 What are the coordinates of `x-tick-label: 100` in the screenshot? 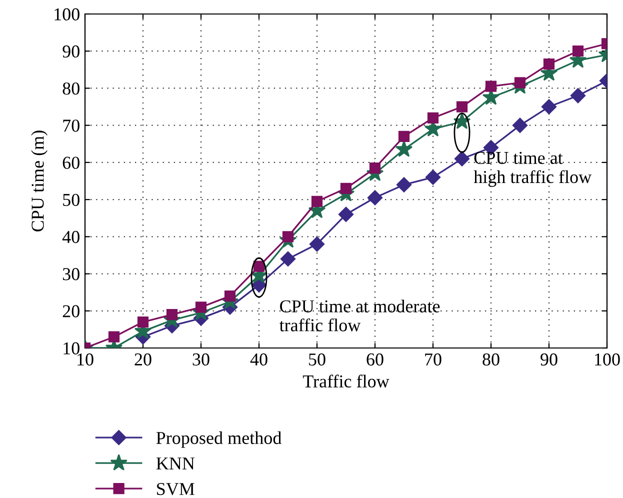 It's located at (607, 359).